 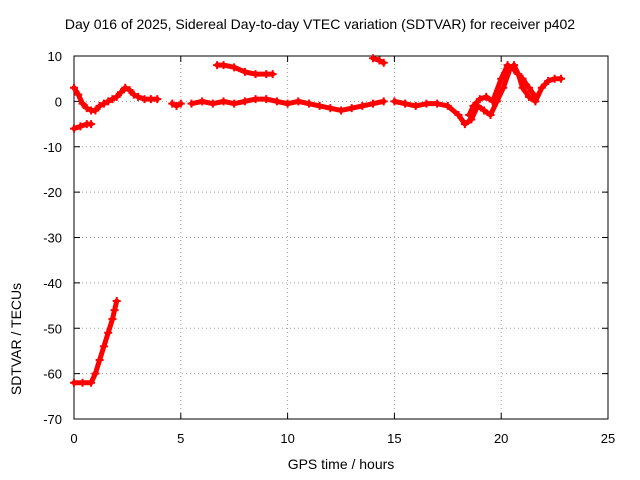 I want to click on y-tick-label: -20, so click(x=52, y=192).